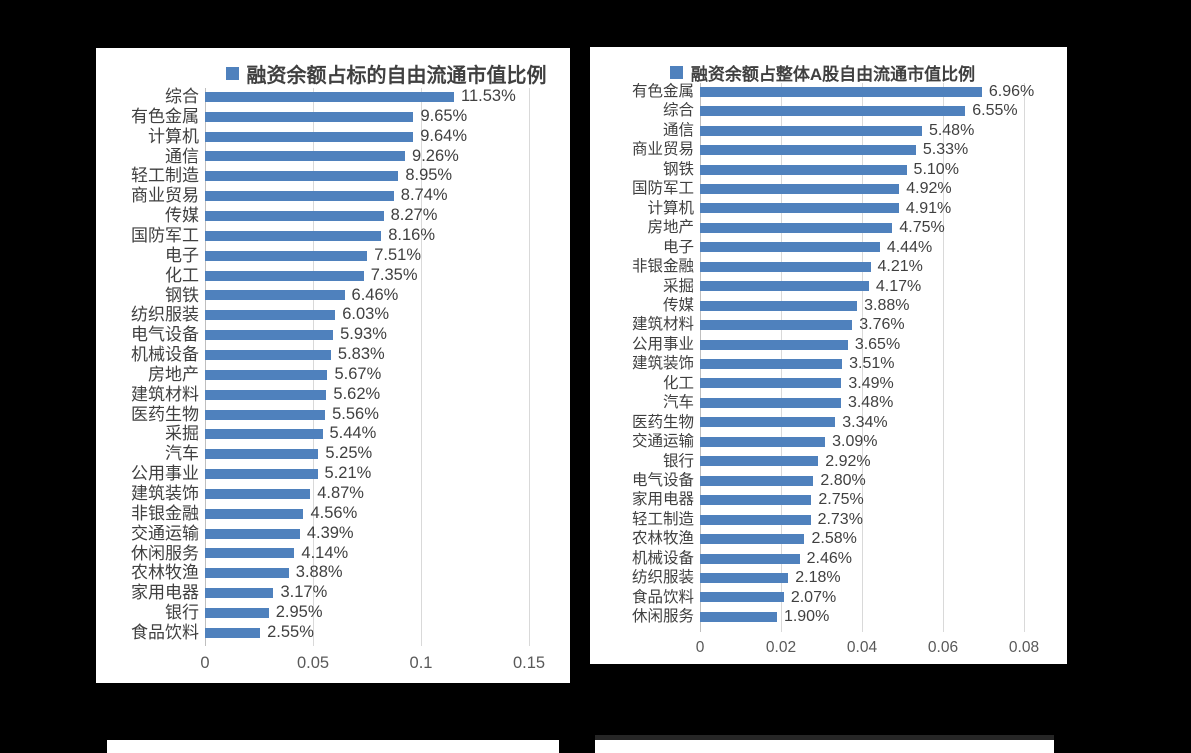 This screenshot has height=753, width=1191. I want to click on value-label: 2.80%, so click(843, 480).